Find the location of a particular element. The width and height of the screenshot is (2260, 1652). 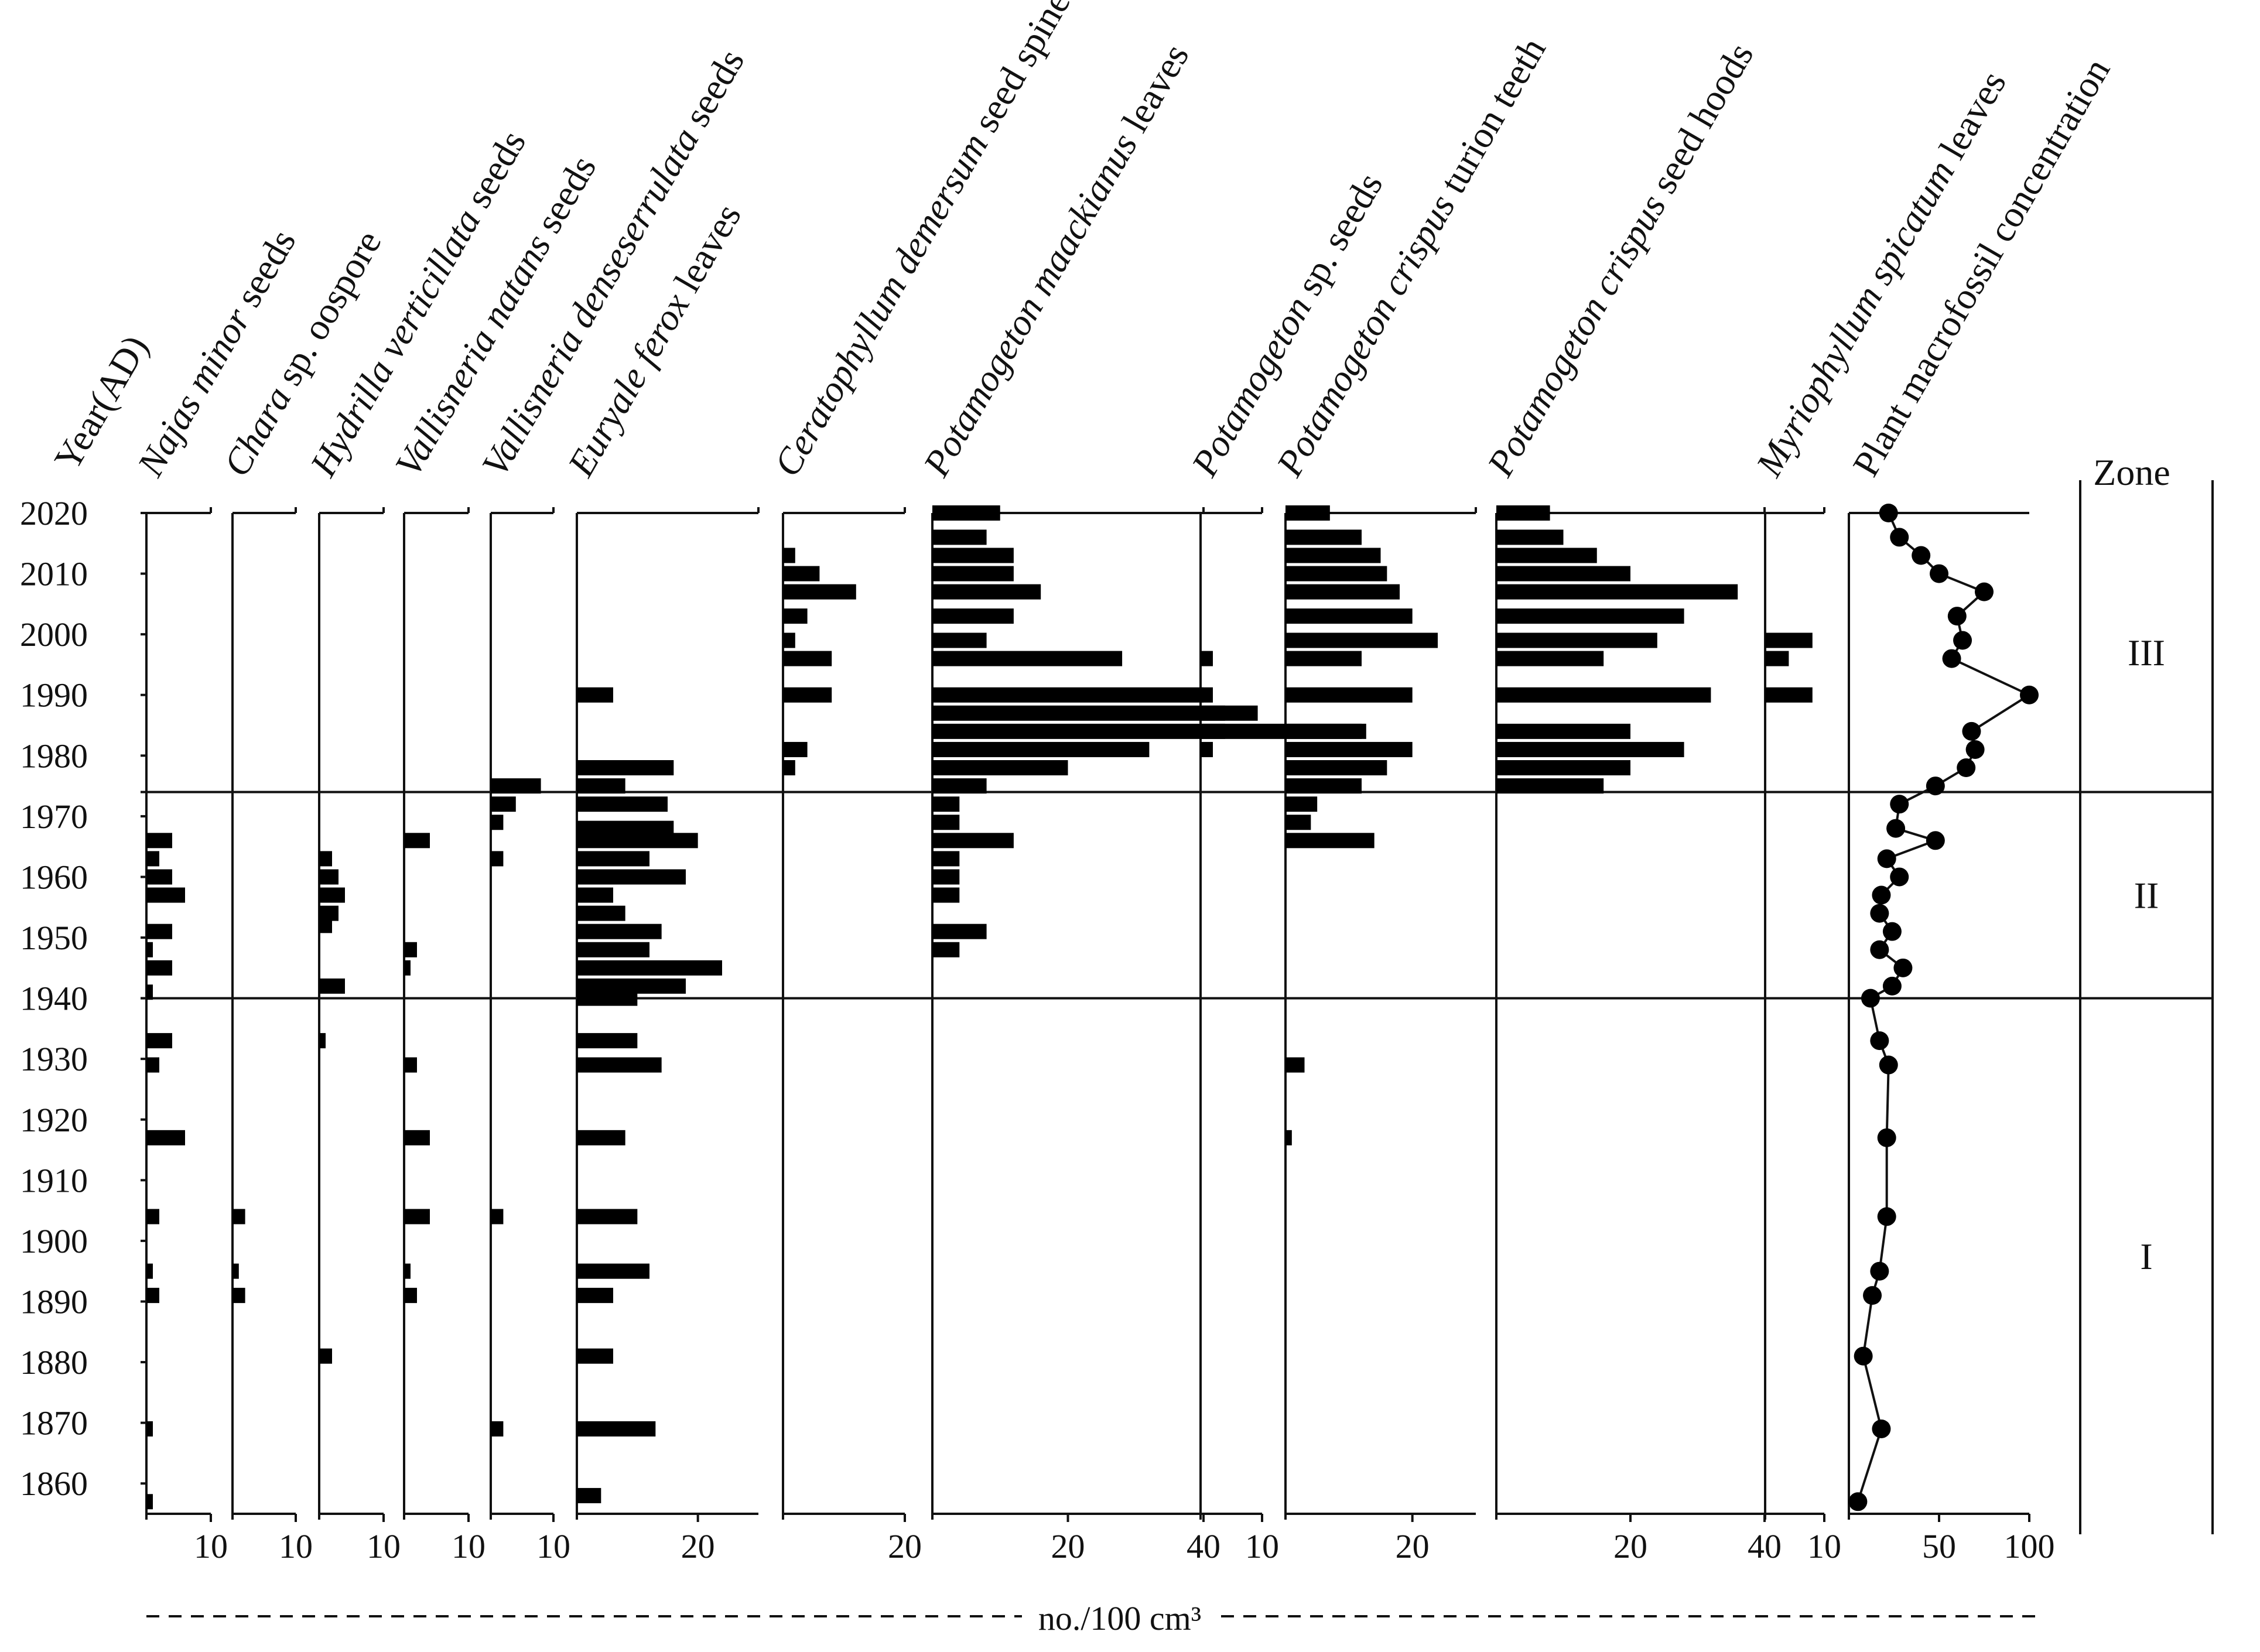

column-label: Potamogeton maackianus leaves is located at coordinates (1055, 260).